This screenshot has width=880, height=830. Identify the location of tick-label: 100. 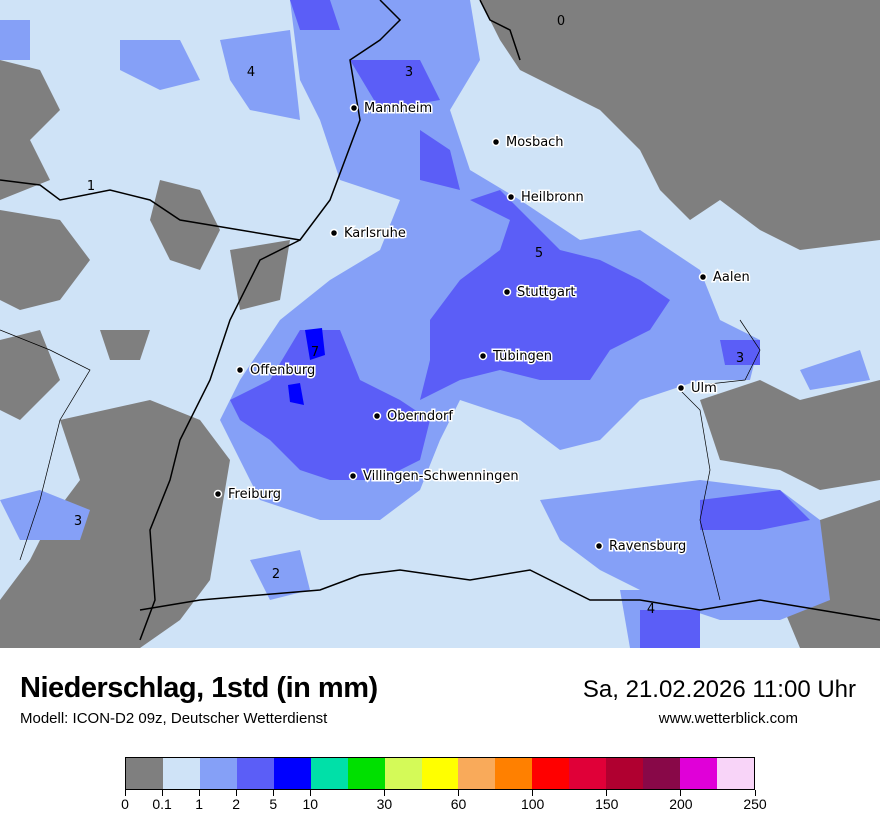
(532, 804).